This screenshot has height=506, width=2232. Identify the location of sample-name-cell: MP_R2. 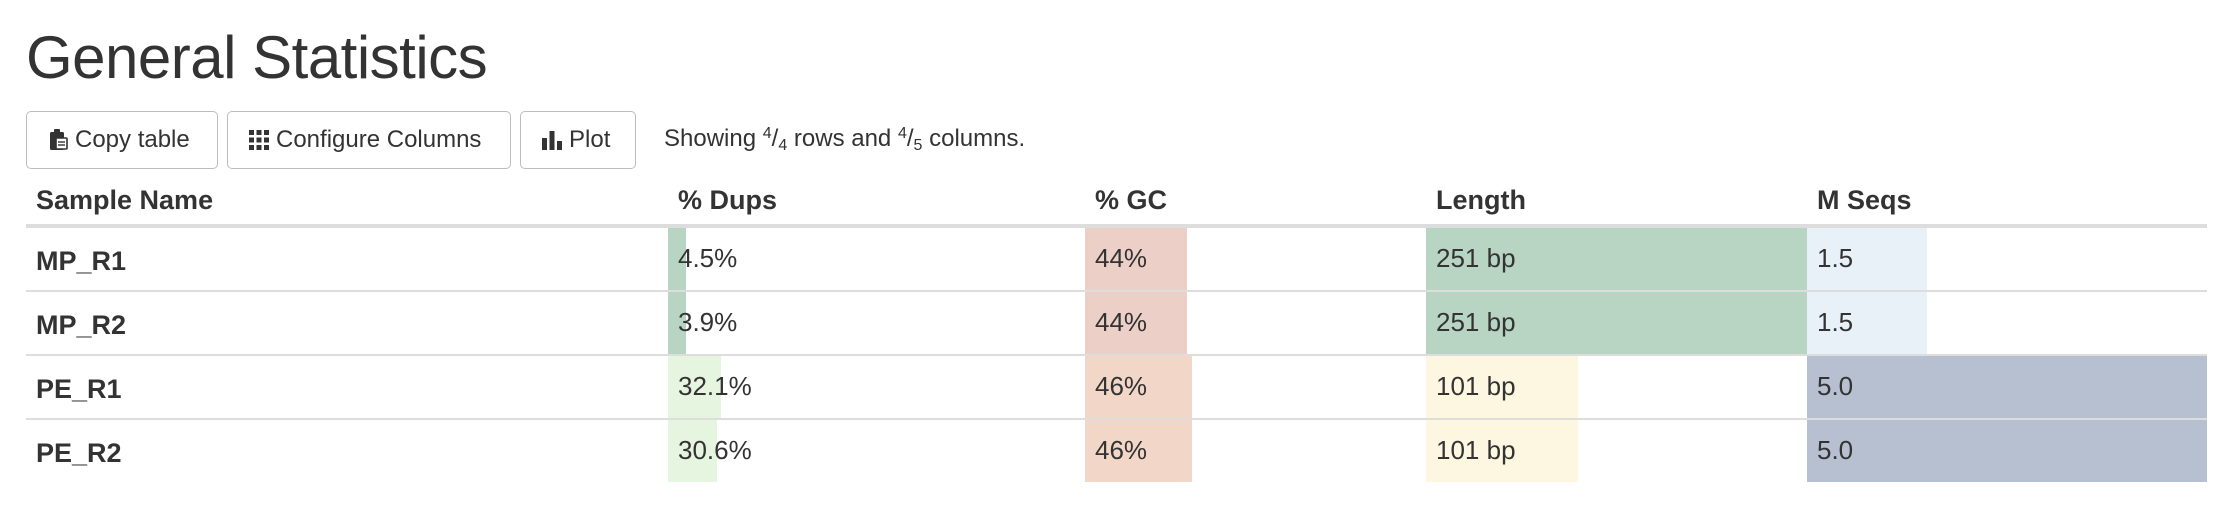
(81, 325).